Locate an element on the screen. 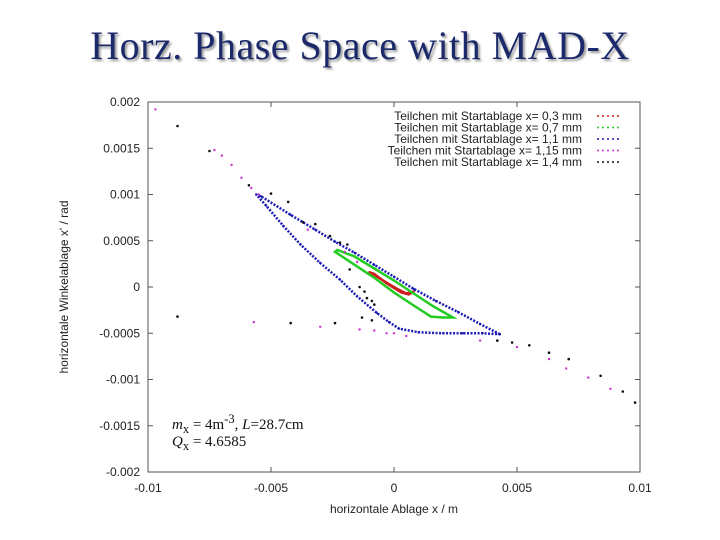 The image size is (720, 540). m-value: = 4m is located at coordinates (207, 425).